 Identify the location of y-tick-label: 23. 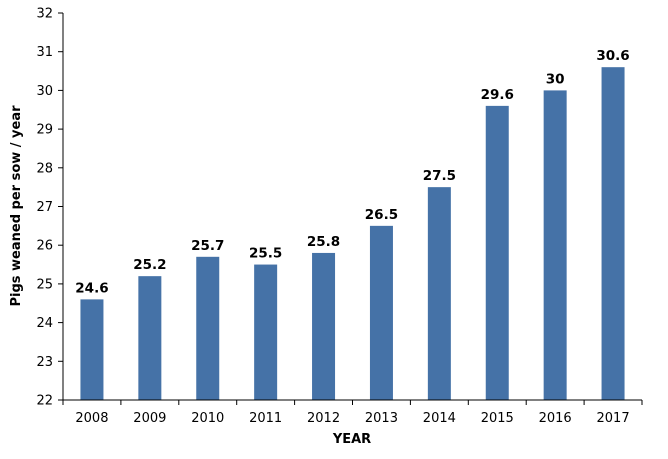
(44, 362).